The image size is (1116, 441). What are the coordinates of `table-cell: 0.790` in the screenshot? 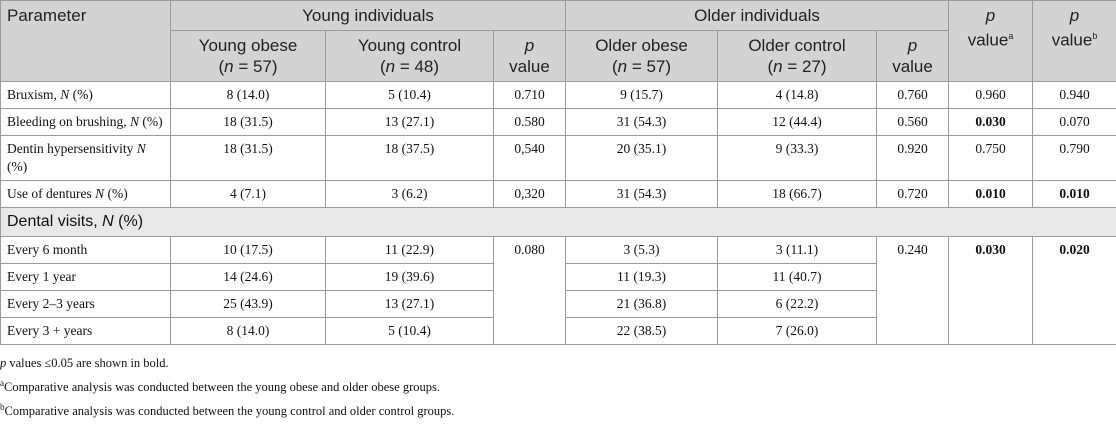 It's located at (1074, 158).